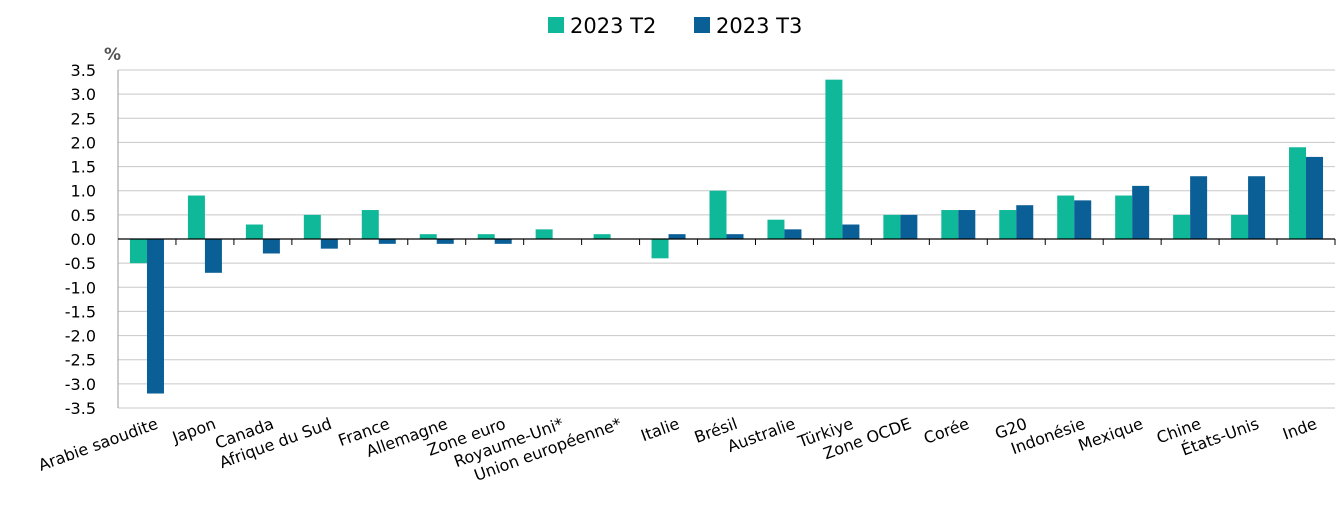 The image size is (1338, 519). Describe the element at coordinates (83, 167) in the screenshot. I see `y-tick-label: 1.5` at that location.